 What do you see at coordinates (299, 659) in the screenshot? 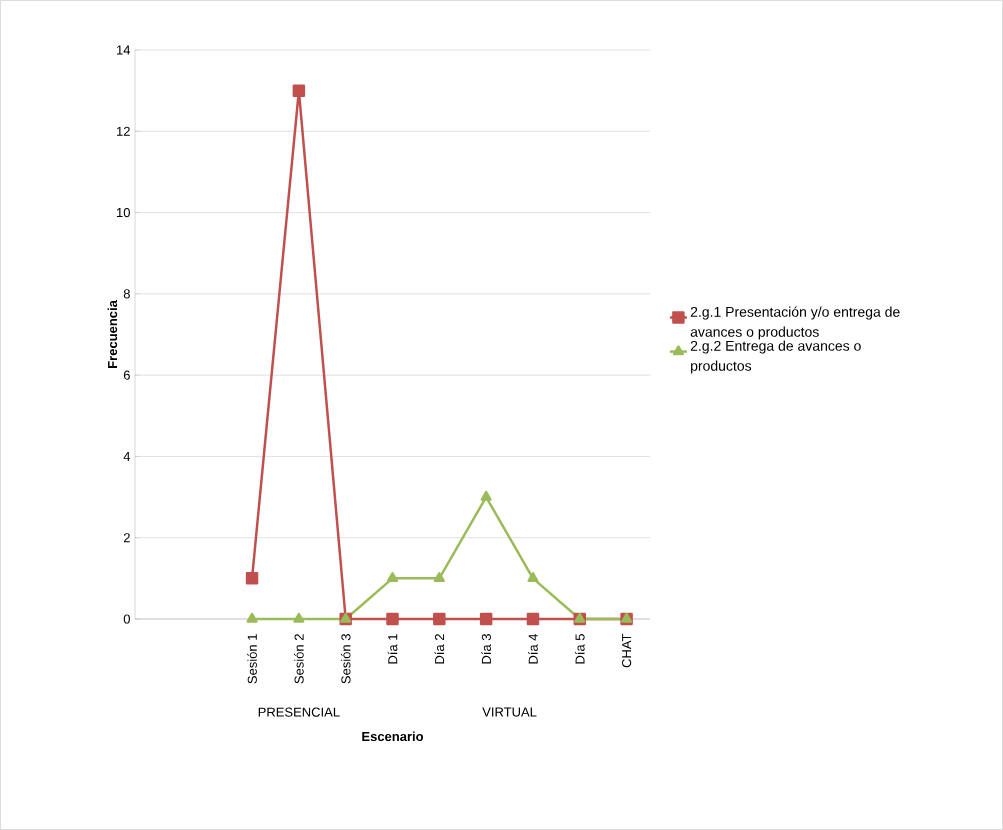
I see `x-tick-label: Sesión 2` at bounding box center [299, 659].